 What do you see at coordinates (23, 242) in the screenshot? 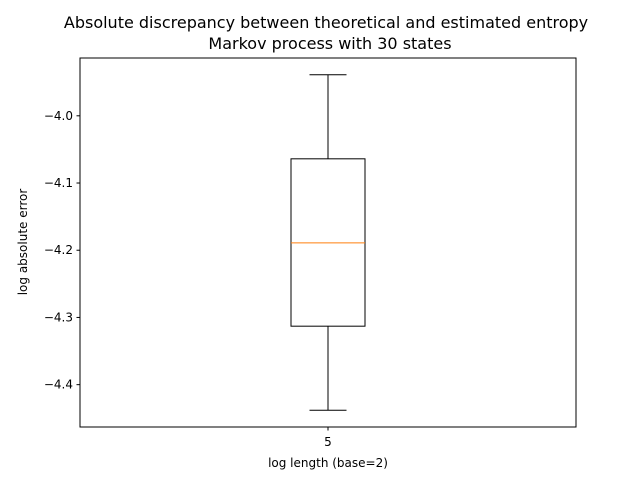
I see `y-axis-label: log absolute error` at bounding box center [23, 242].